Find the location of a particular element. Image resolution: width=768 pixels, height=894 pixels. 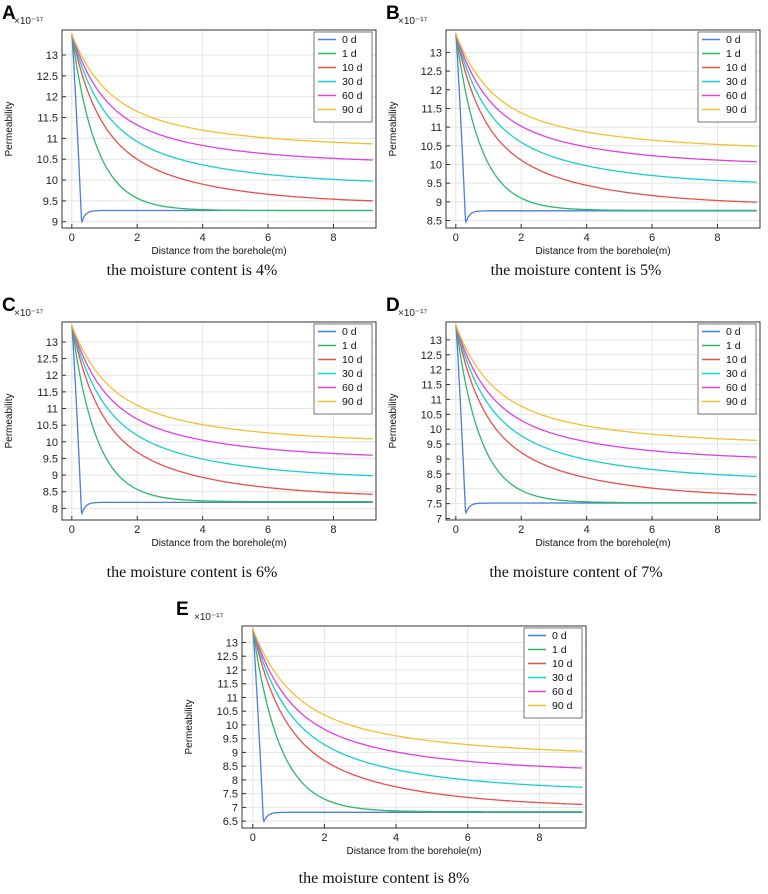

y-tick-label-e-8: 10.5 is located at coordinates (227, 712).